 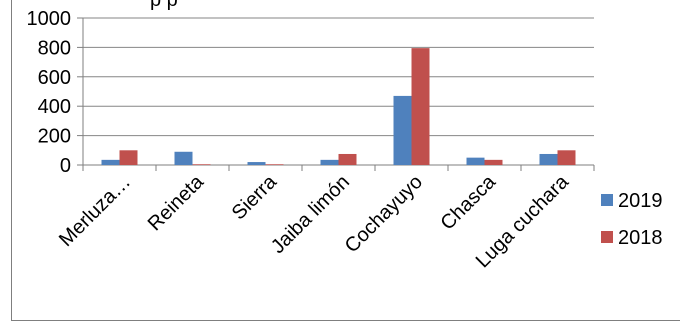 What do you see at coordinates (54, 48) in the screenshot?
I see `y-tick-label: 800` at bounding box center [54, 48].